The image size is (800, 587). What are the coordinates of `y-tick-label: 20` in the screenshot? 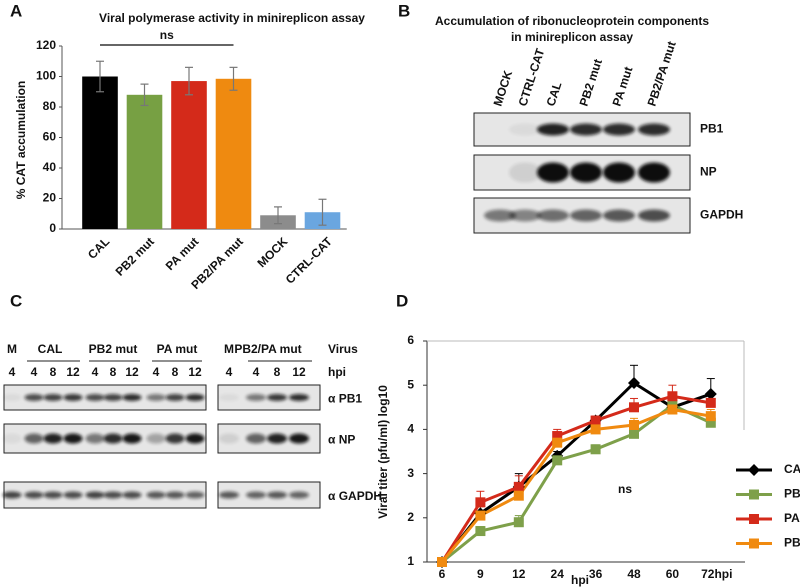 It's located at (50, 198).